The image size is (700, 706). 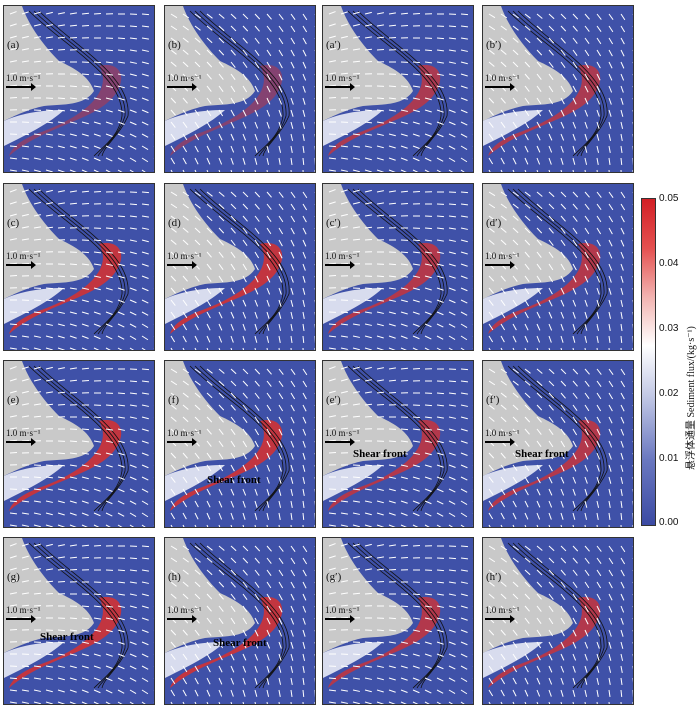 I want to click on vector-scale-label: 1.0 m·s⁻¹, so click(x=184, y=256).